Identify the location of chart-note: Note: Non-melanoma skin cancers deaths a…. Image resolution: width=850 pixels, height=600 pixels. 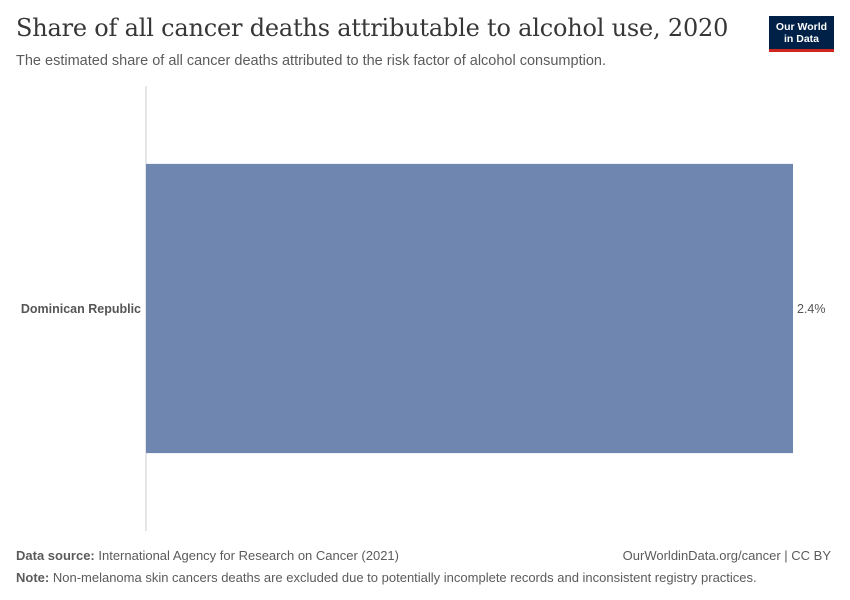
(386, 577).